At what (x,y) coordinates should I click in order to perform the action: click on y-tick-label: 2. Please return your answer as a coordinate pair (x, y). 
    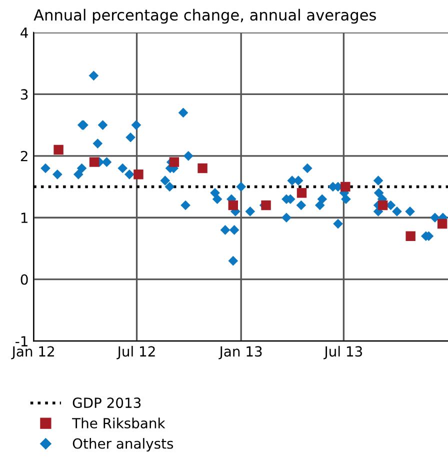
    Looking at the image, I should click on (24, 156).